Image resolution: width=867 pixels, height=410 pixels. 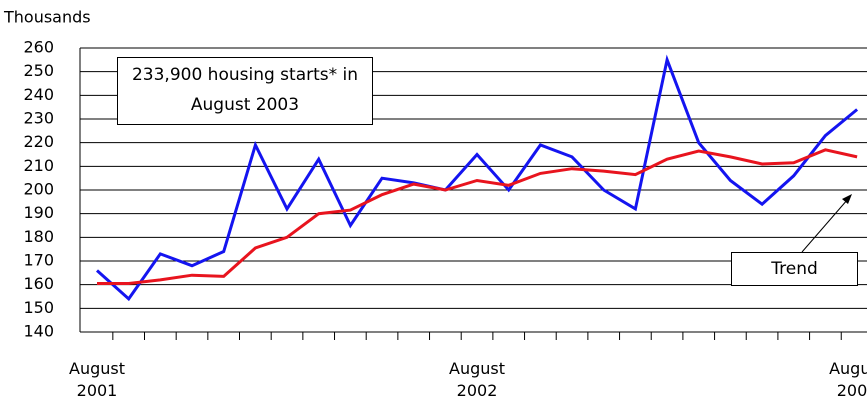 What do you see at coordinates (38, 165) in the screenshot?
I see `y-tick-label: 210` at bounding box center [38, 165].